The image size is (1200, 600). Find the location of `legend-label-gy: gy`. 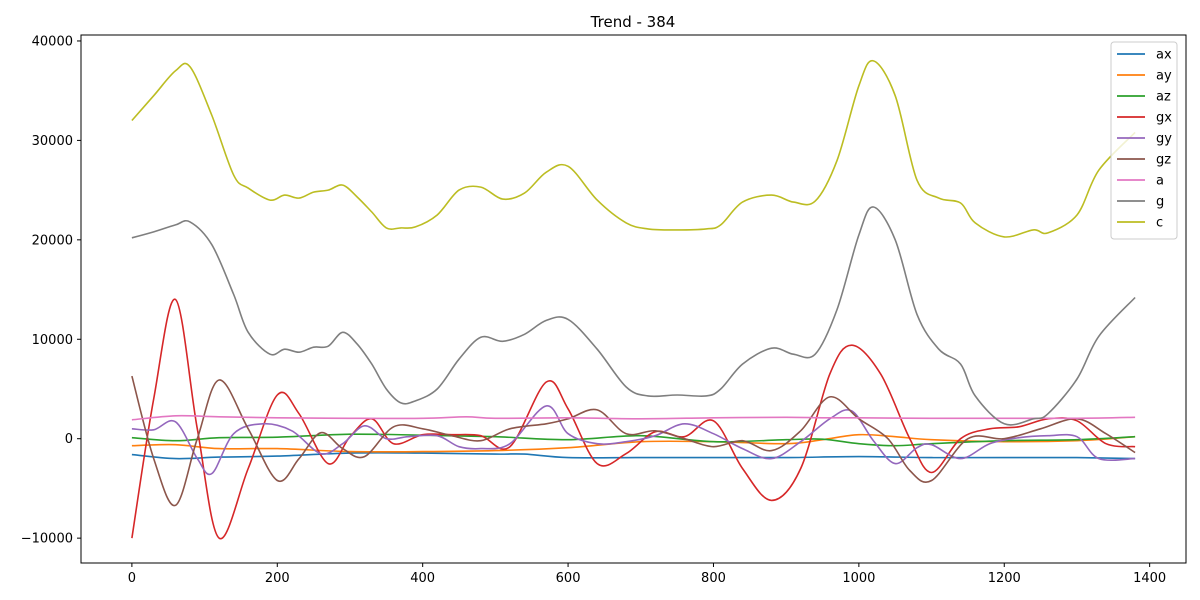

legend-label-gy: gy is located at coordinates (1164, 139).